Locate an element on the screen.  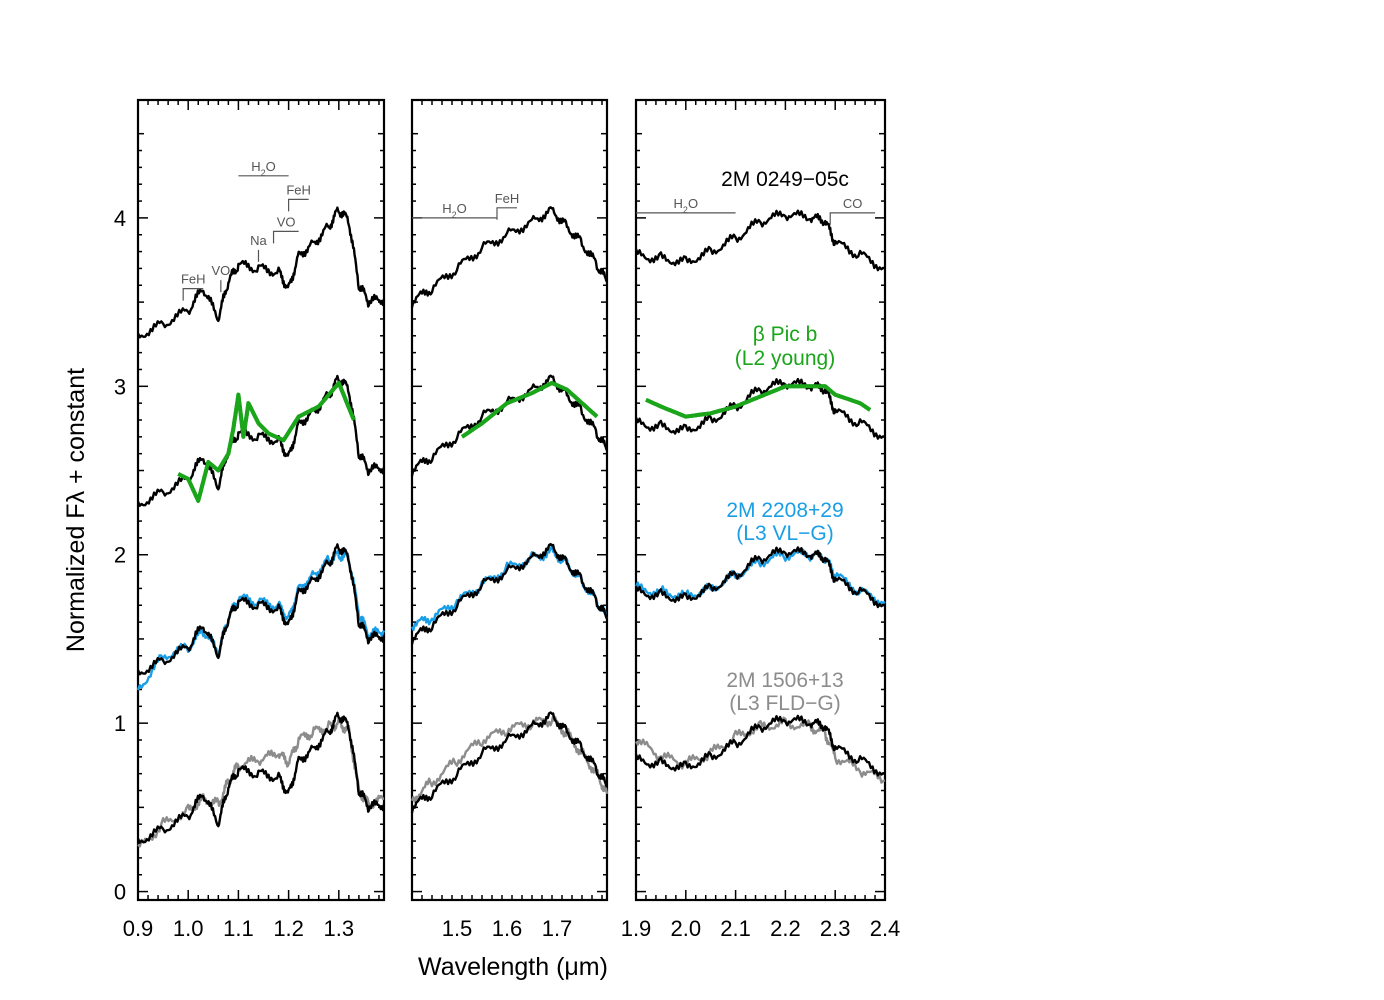
x-tick-label: 1.7 is located at coordinates (557, 928).